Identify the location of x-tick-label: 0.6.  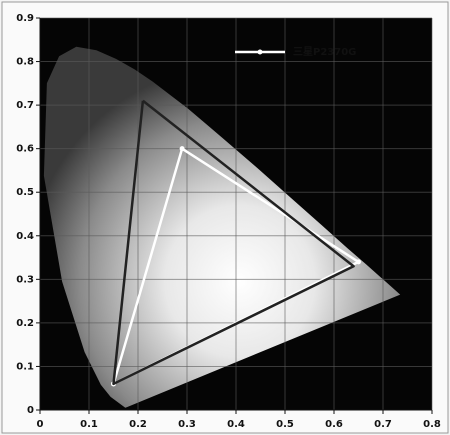
(334, 424).